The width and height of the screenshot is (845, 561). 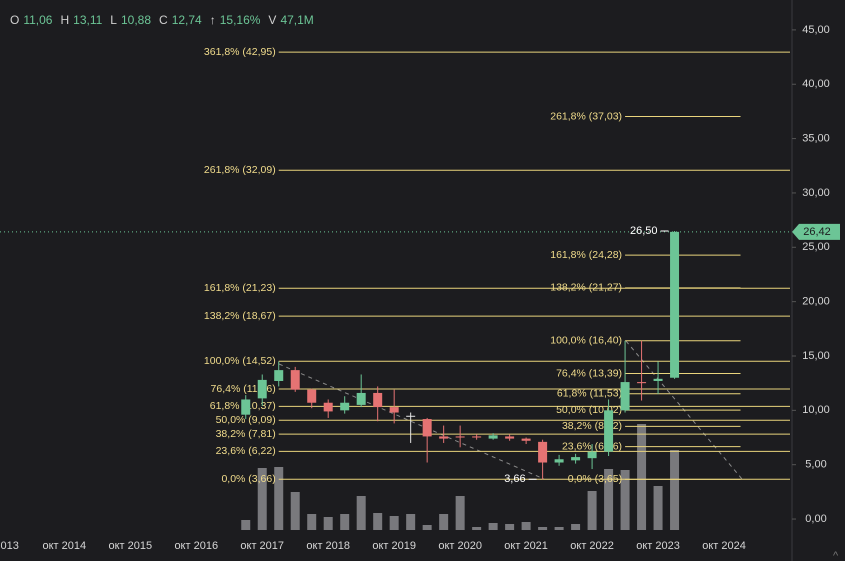 I want to click on y-tick-label: 15,00, so click(x=816, y=356).